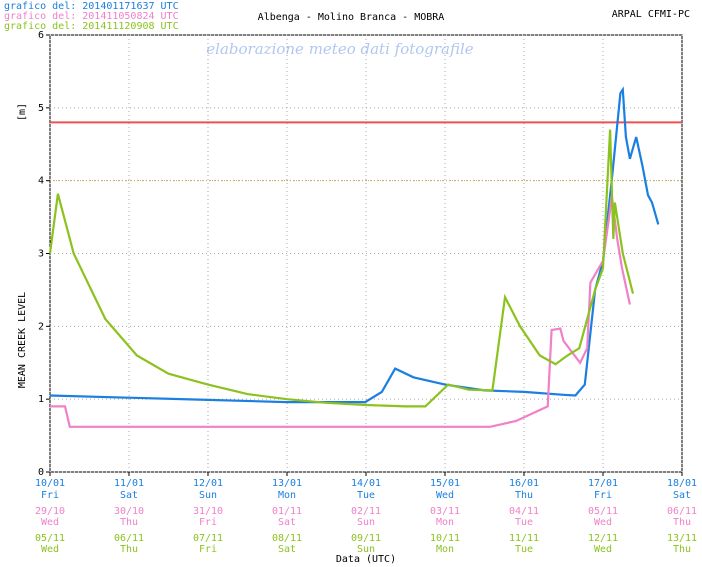  I want to click on x-tick-date: 17/01, so click(603, 483).